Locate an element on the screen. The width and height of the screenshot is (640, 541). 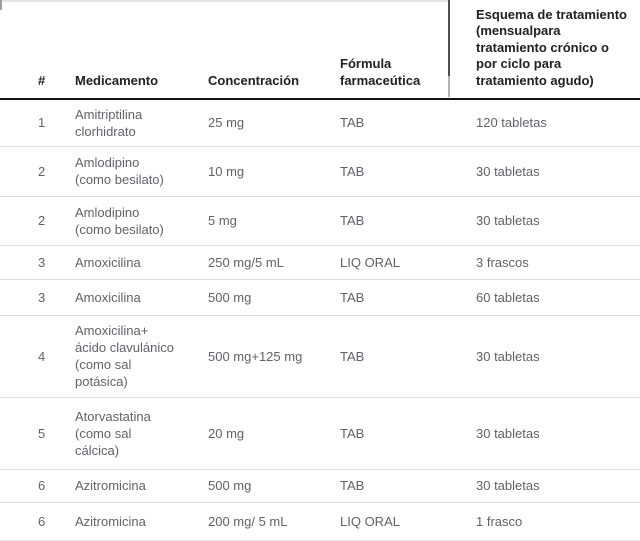
table-row: 3 Amoxicilina 500 mg TAB 60 tabletas is located at coordinates (320, 296).